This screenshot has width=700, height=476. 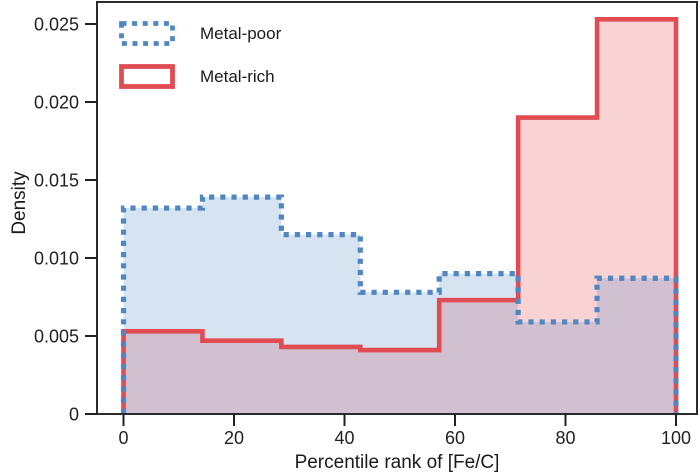 I want to click on metal-rich-swatch-icon, so click(x=147, y=76).